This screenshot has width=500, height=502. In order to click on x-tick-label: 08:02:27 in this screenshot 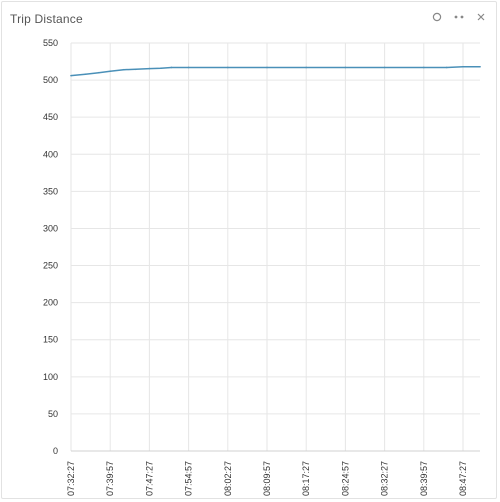, I will do `click(228, 478)`.